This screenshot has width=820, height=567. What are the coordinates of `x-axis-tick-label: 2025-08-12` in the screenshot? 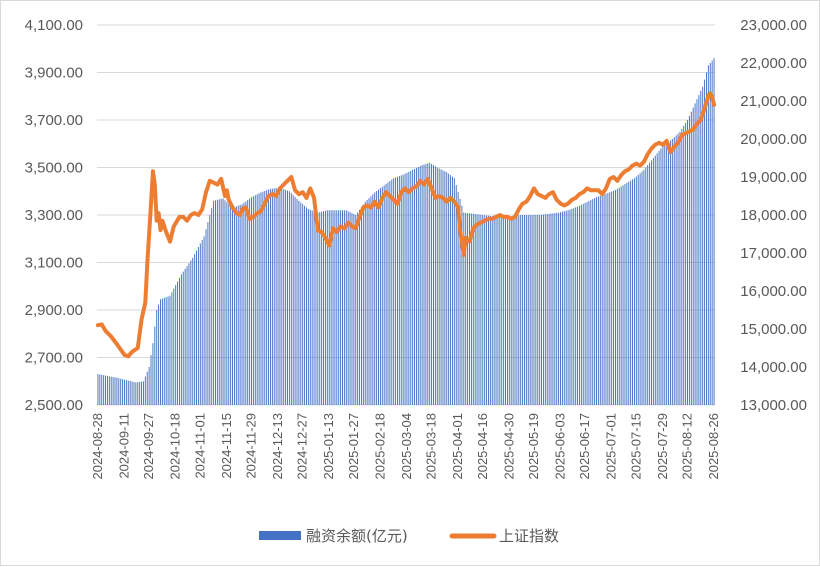 It's located at (687, 446).